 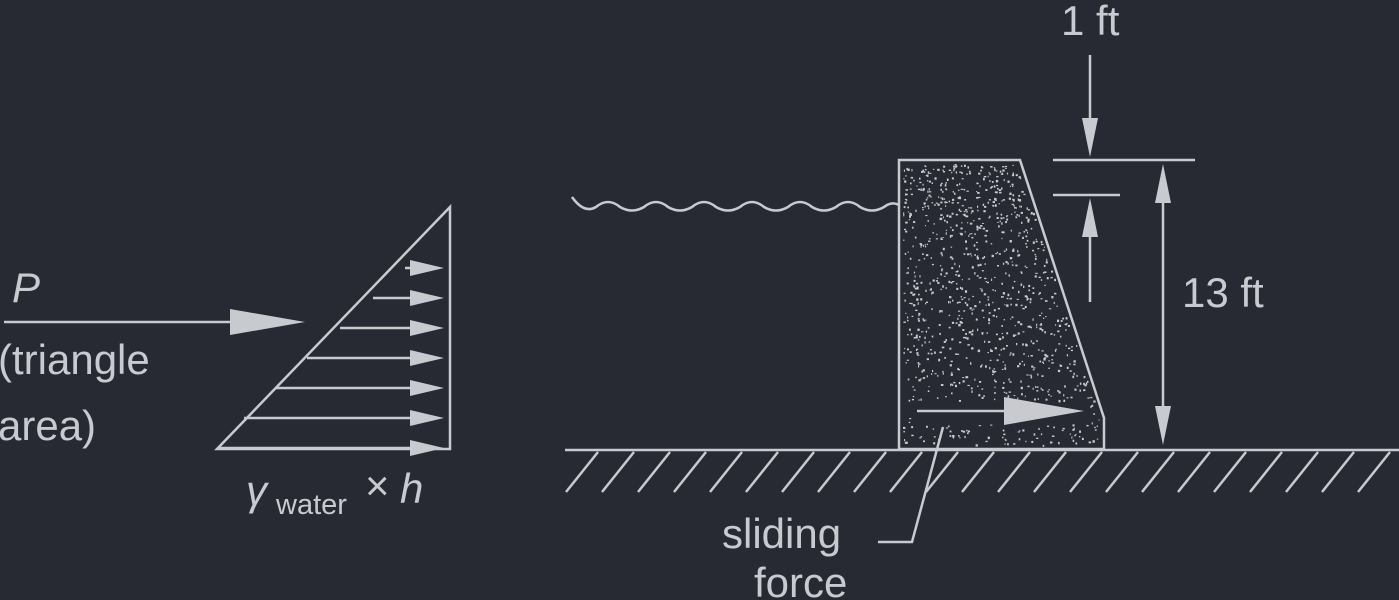 What do you see at coordinates (1090, 22) in the screenshot?
I see `freeboard-label: 1 ft` at bounding box center [1090, 22].